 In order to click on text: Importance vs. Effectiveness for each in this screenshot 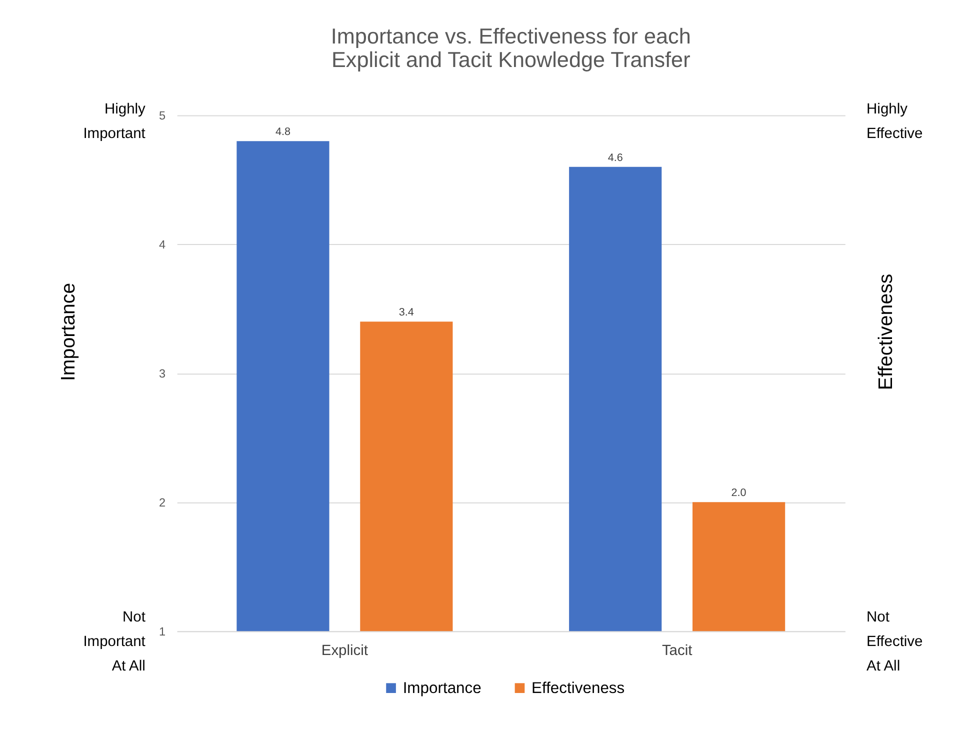, I will do `click(510, 36)`.